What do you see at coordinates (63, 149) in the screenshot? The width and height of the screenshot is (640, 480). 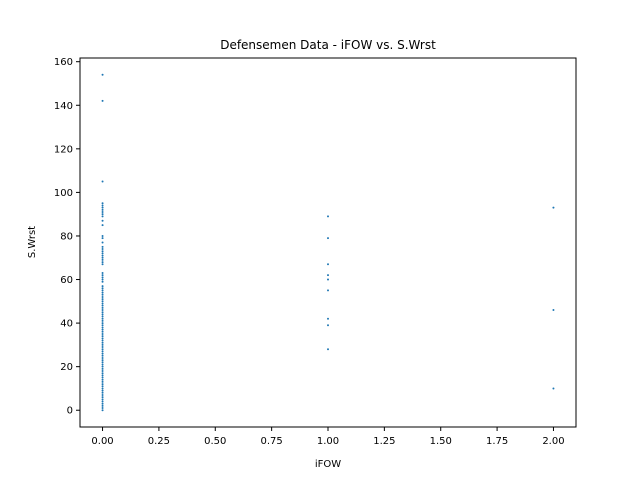 I see `y-tick-label: 120` at bounding box center [63, 149].